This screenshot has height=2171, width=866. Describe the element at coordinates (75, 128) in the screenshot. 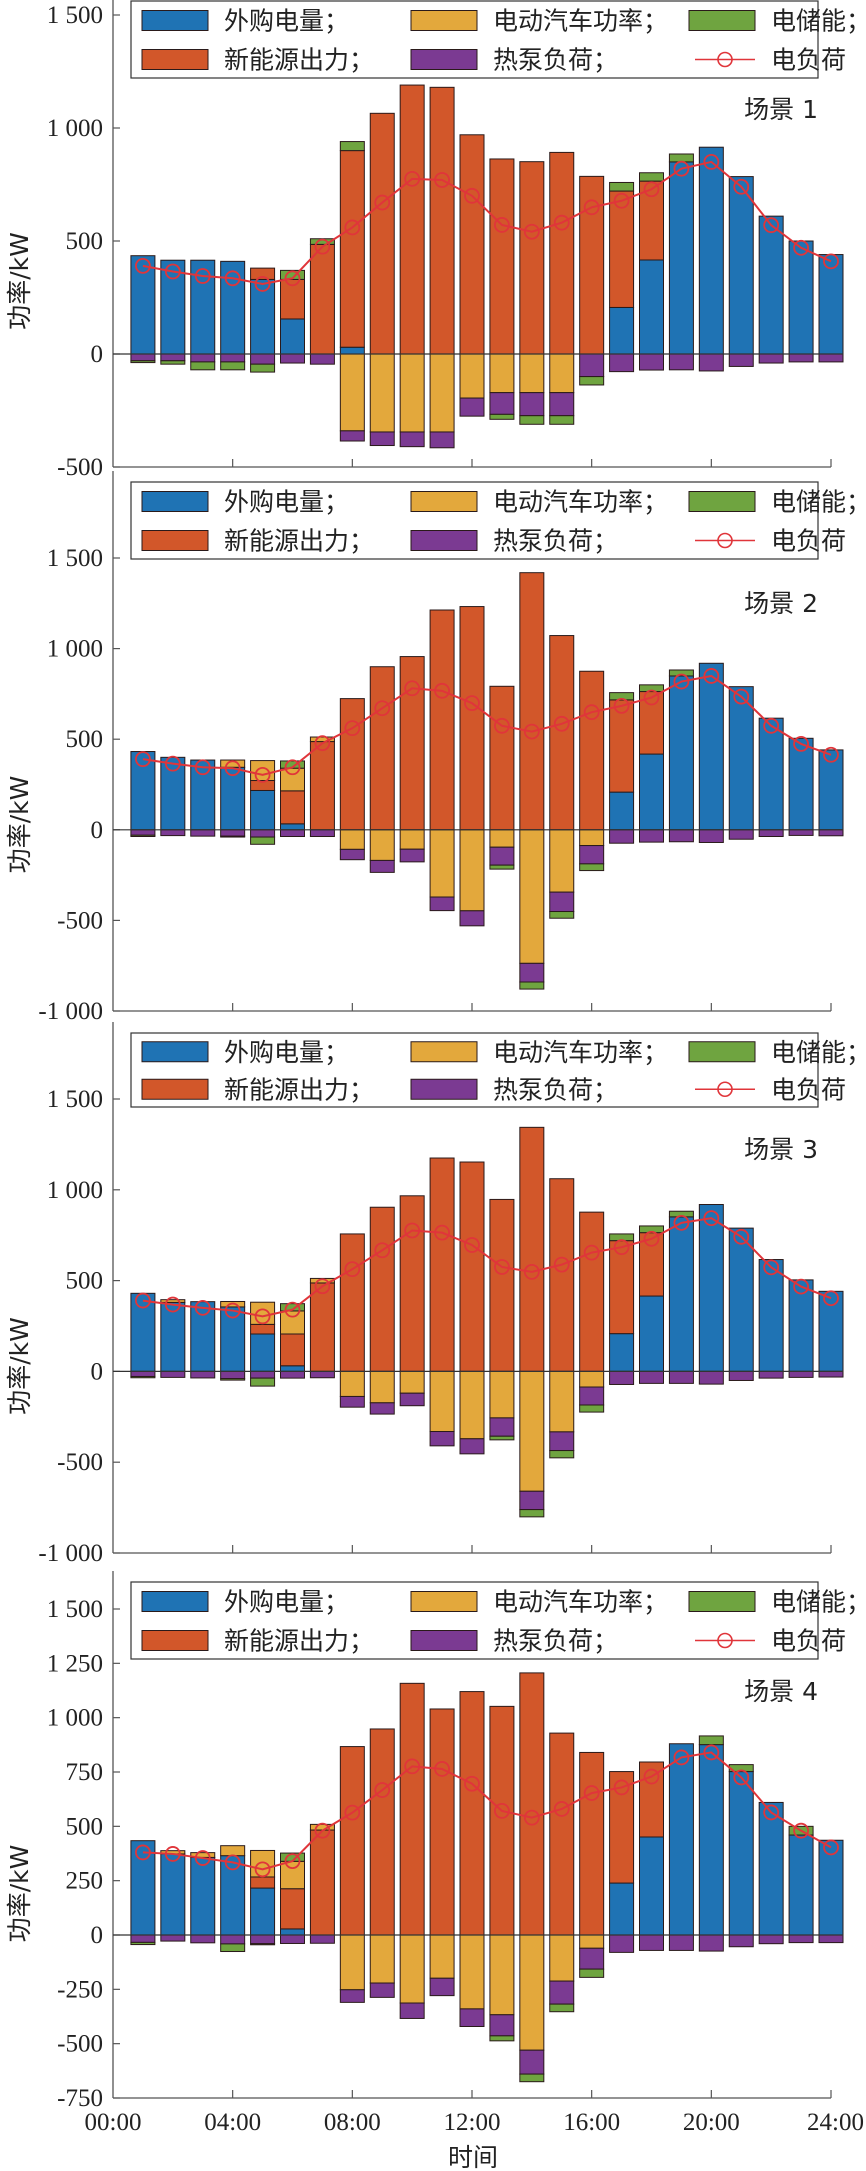

I see `y-tick-label: 1 000` at that location.